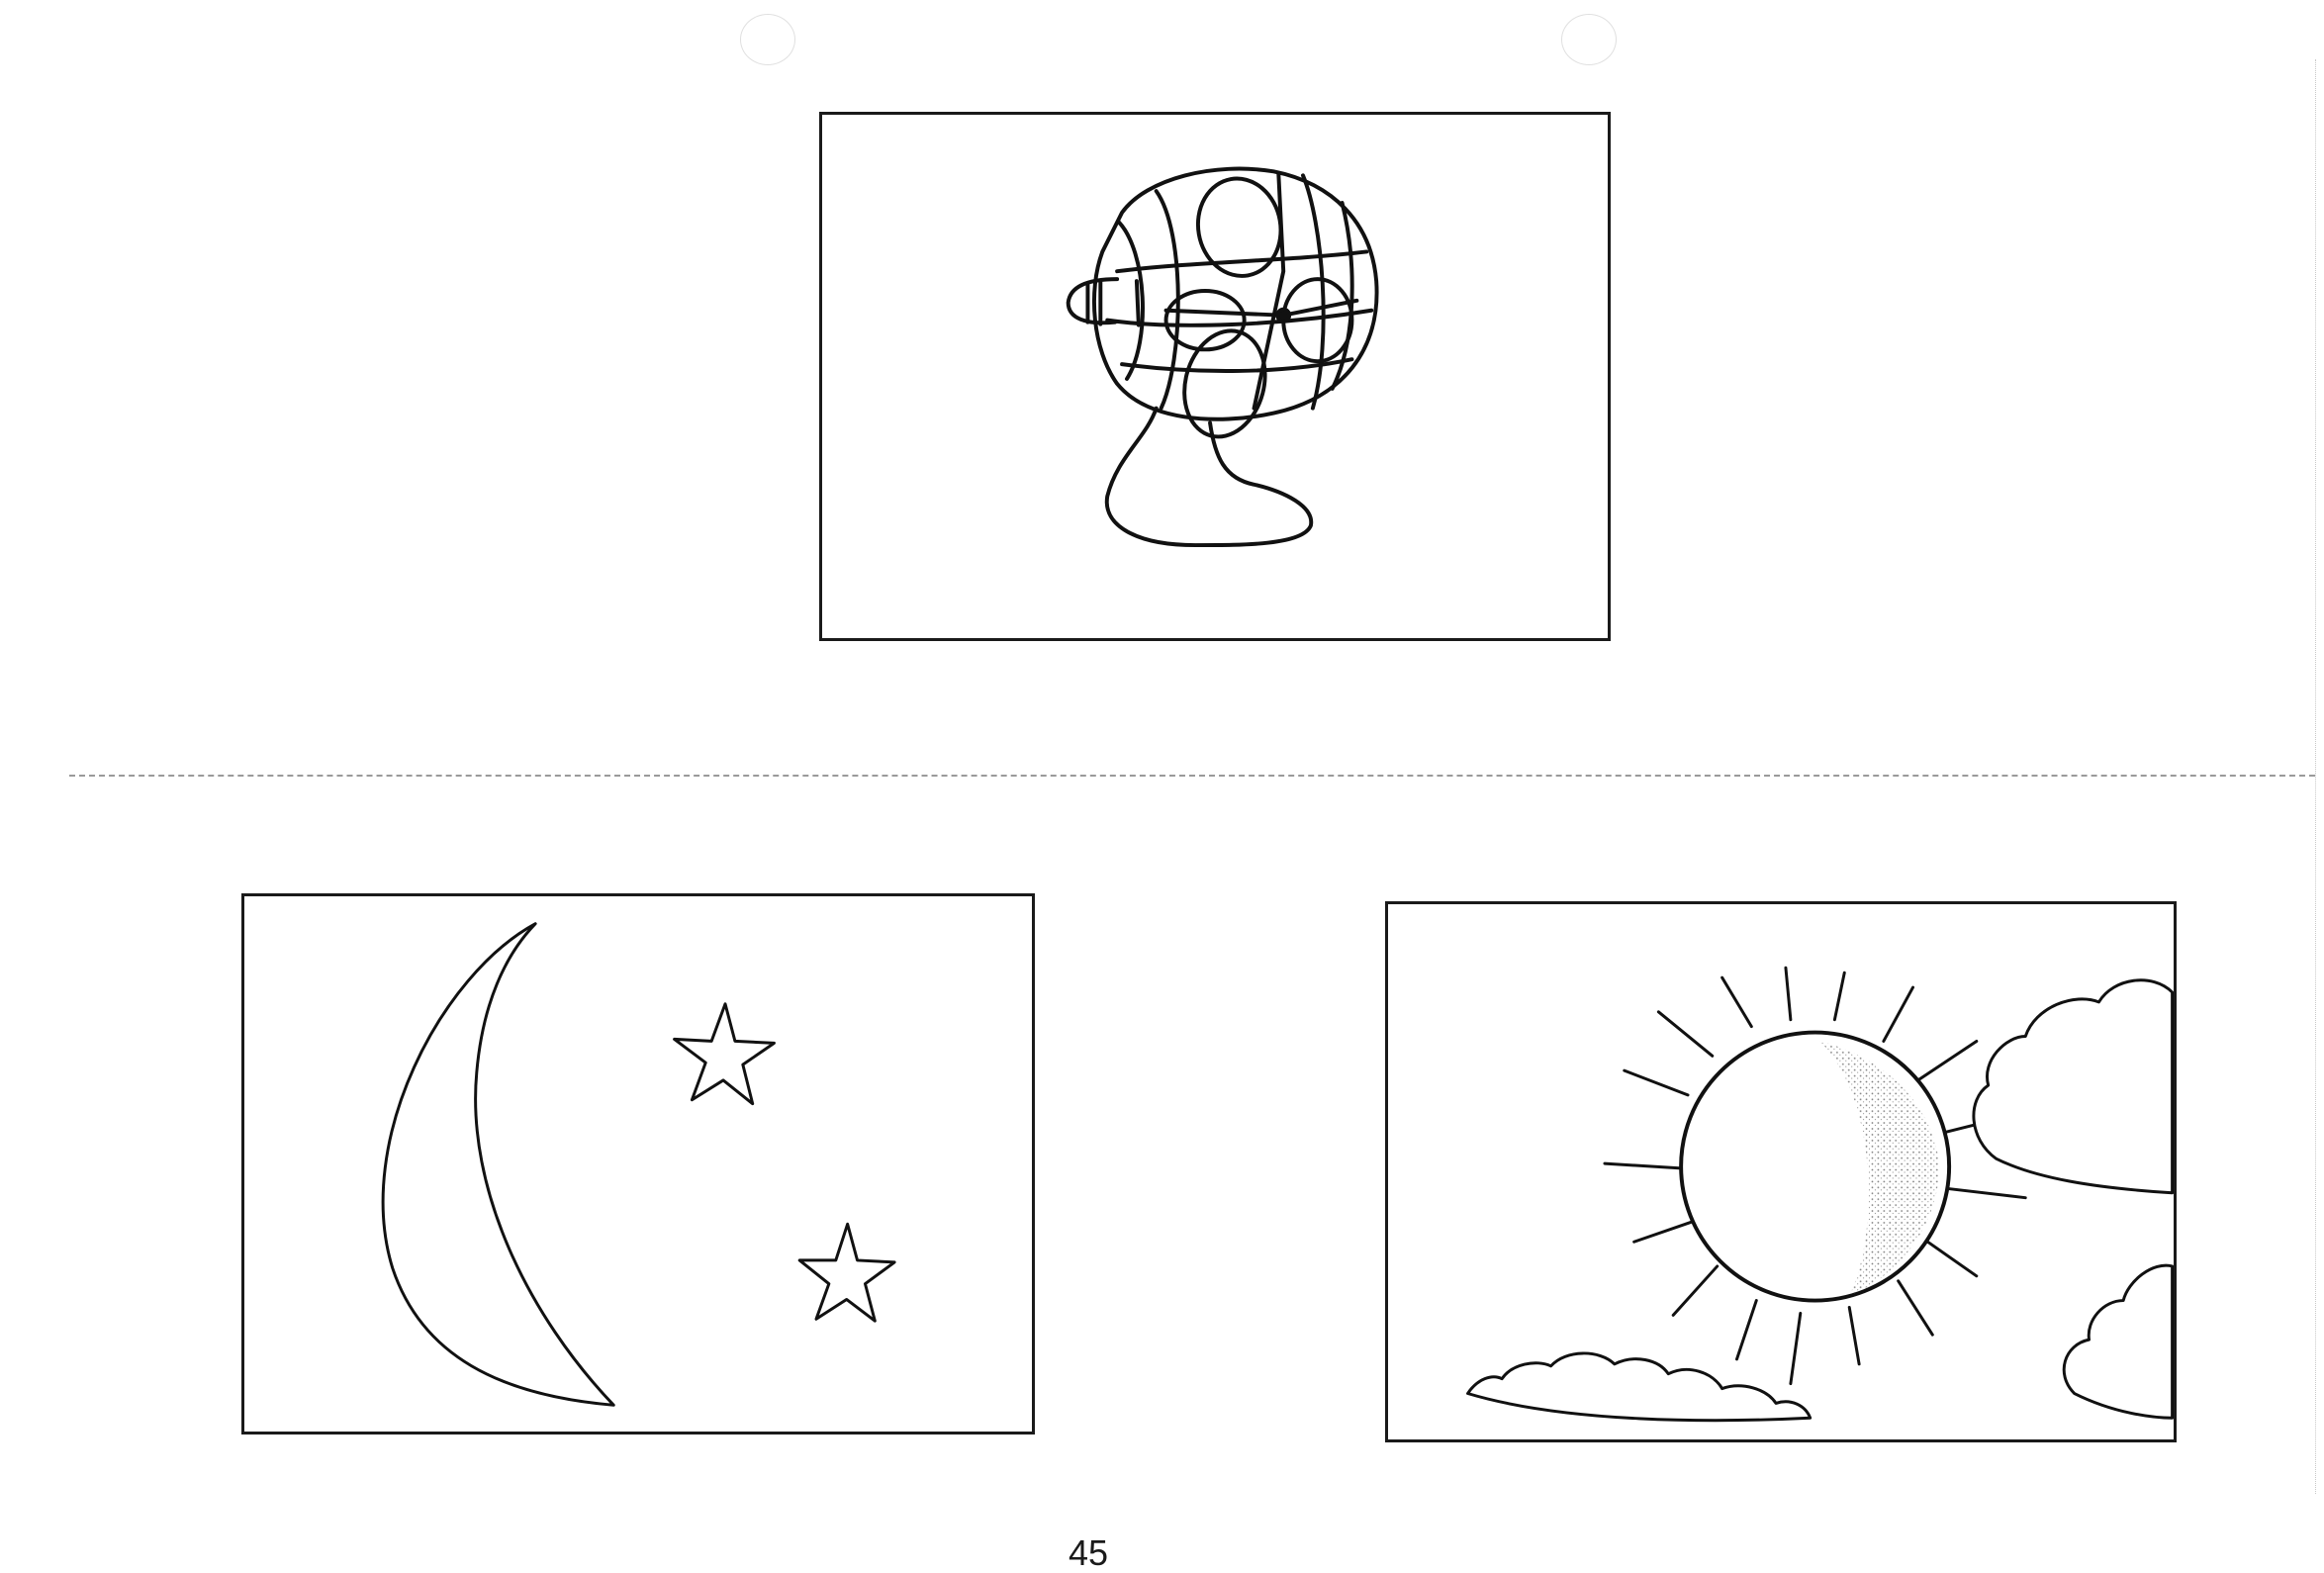 This screenshot has height=1573, width=2324. I want to click on star-upper, so click(724, 1054).